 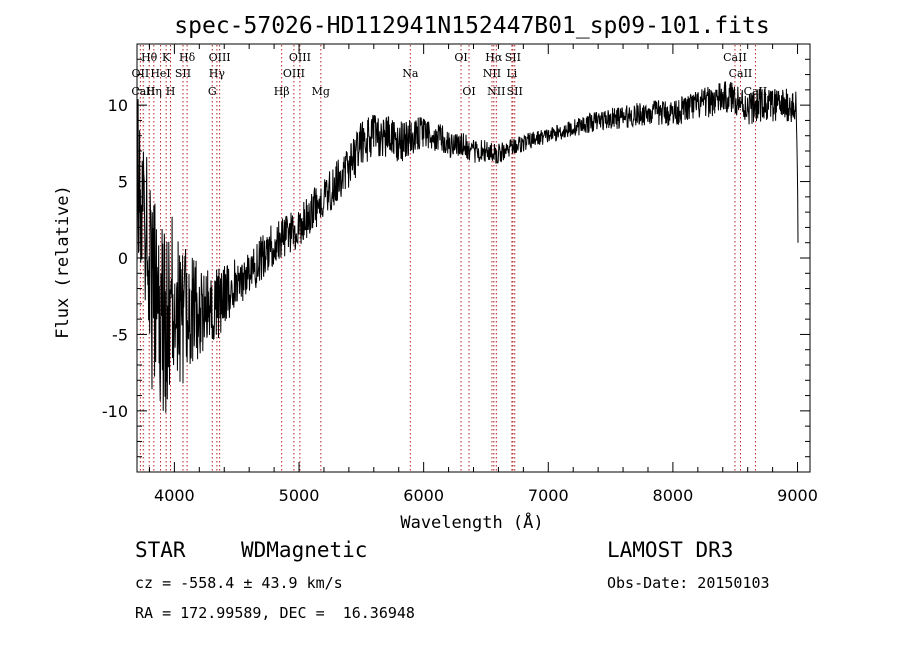 What do you see at coordinates (673, 495) in the screenshot?
I see `x-tick-label: 8000` at bounding box center [673, 495].